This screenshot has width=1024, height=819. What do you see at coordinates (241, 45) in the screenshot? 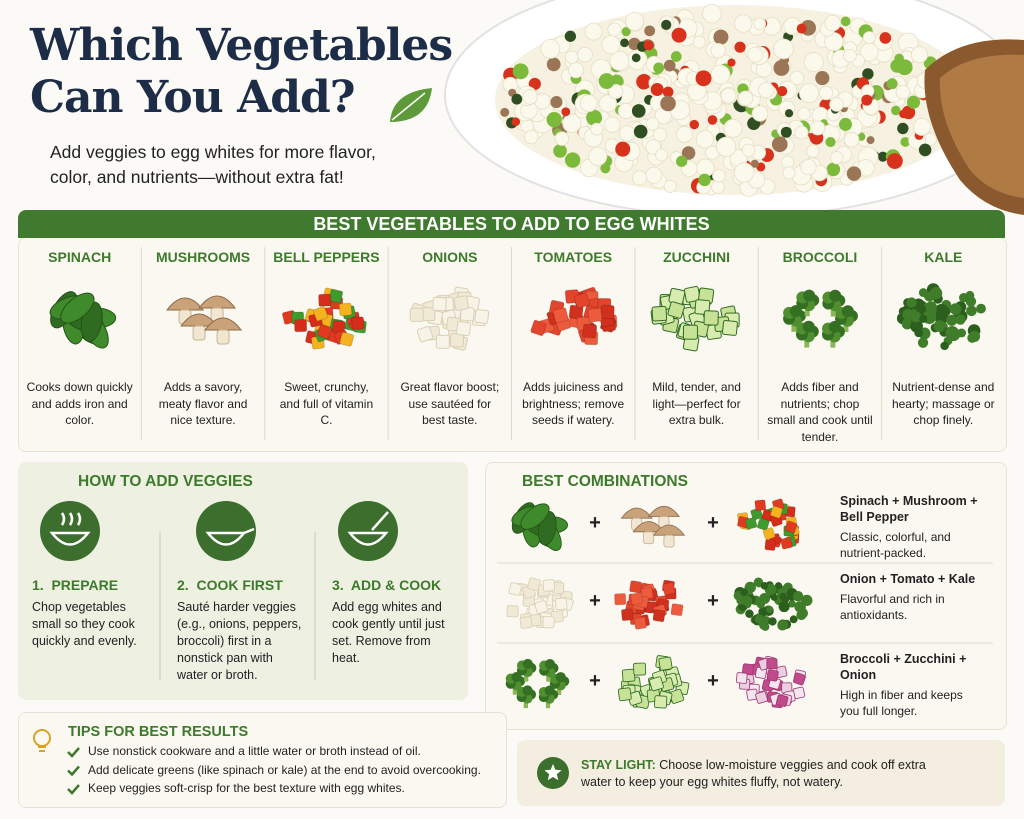
I see `title-line: Which Vegetables` at bounding box center [241, 45].